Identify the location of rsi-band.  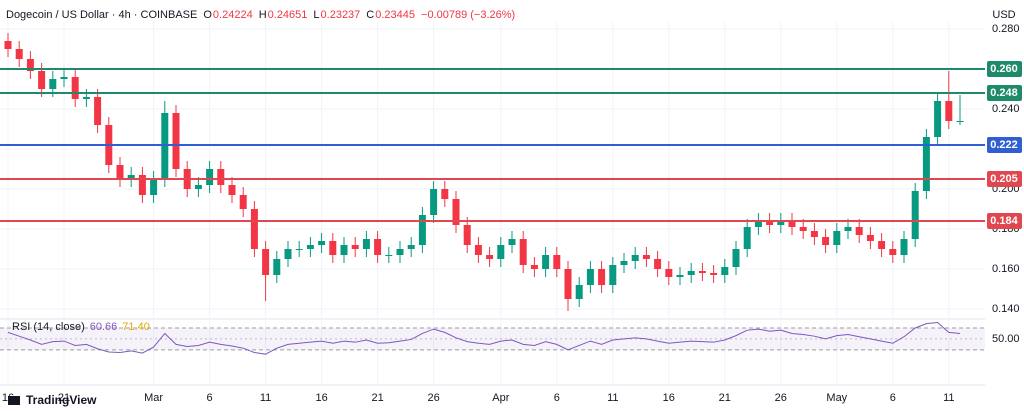
(492, 339).